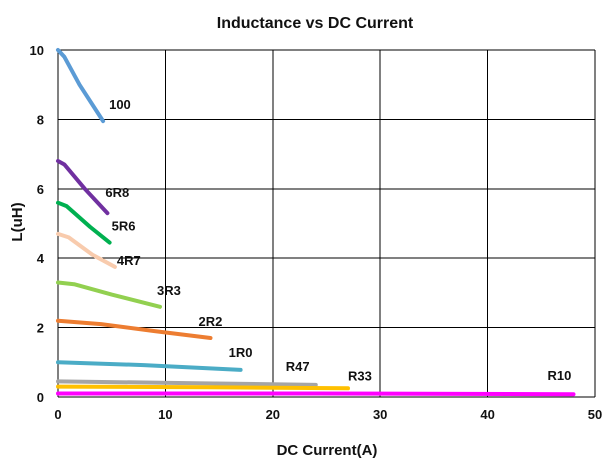 This screenshot has height=463, width=606. I want to click on y-tick-label: 4, so click(41, 258).